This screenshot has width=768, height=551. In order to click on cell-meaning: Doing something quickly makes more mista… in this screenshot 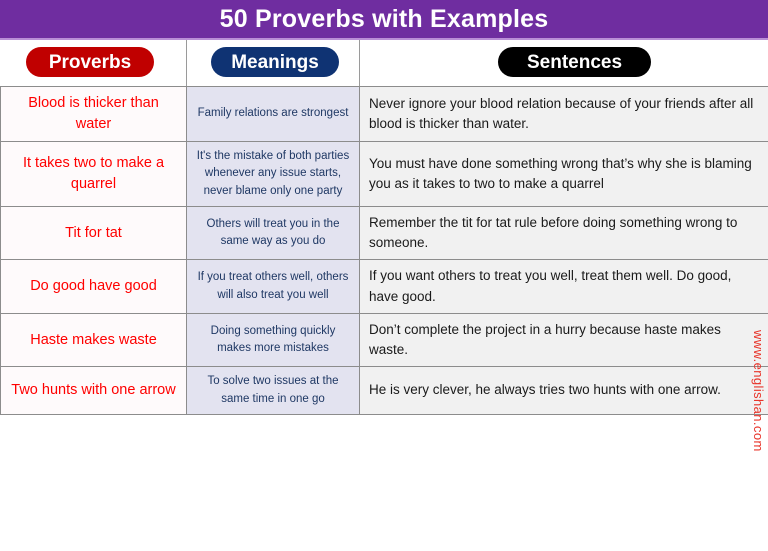, I will do `click(273, 340)`.